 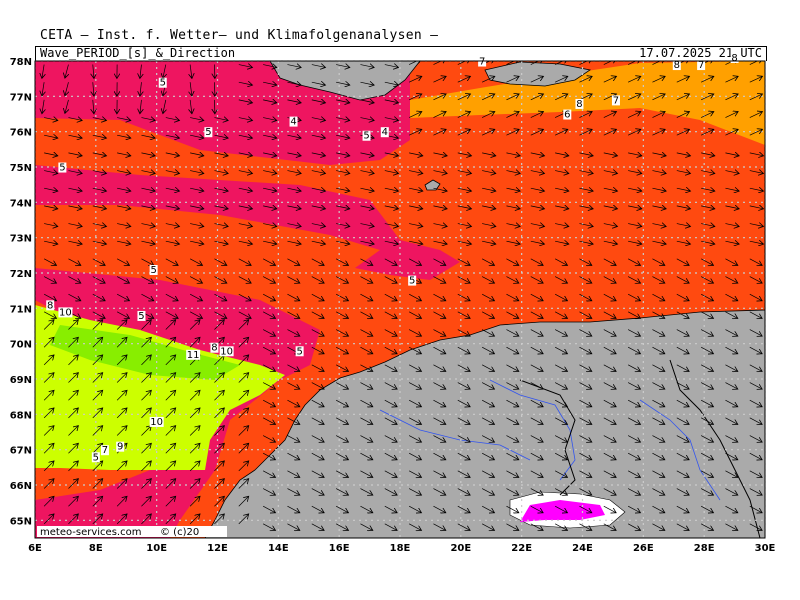 I want to click on lon-label: 12E, so click(x=217, y=548).